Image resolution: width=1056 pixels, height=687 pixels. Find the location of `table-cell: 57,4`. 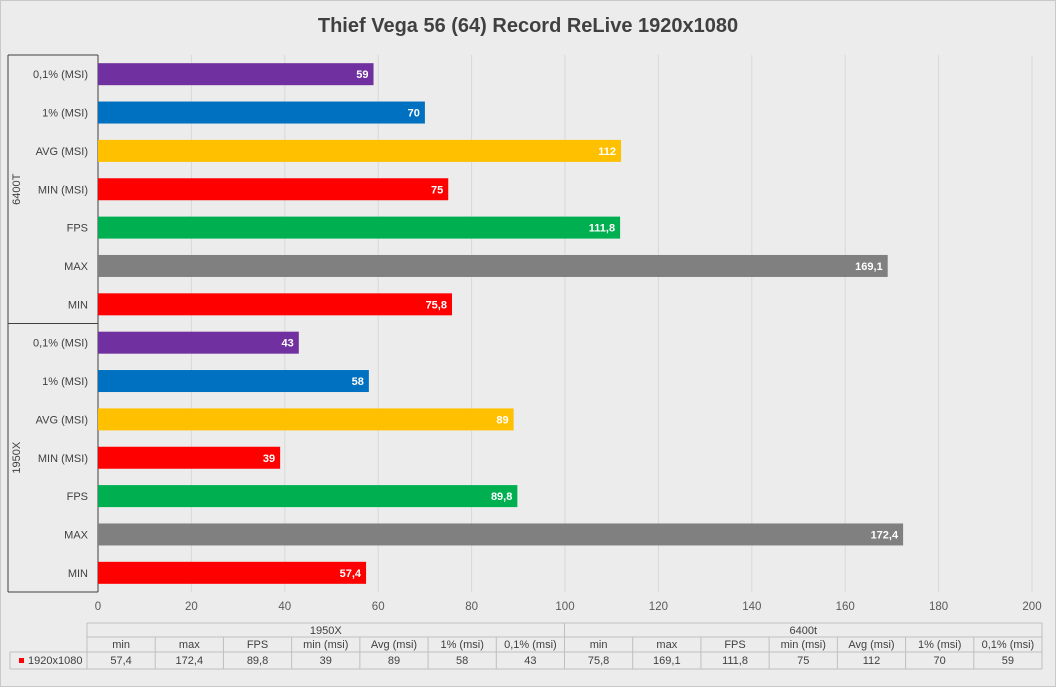

table-cell: 57,4 is located at coordinates (120, 661).